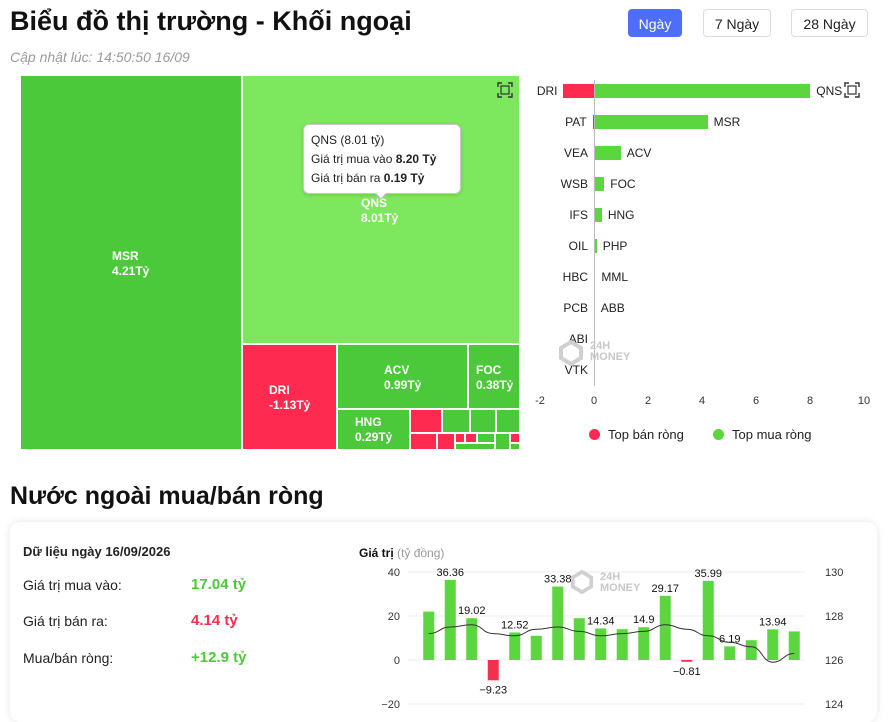 The height and width of the screenshot is (722, 889). I want to click on data-label: 12.52, so click(515, 625).